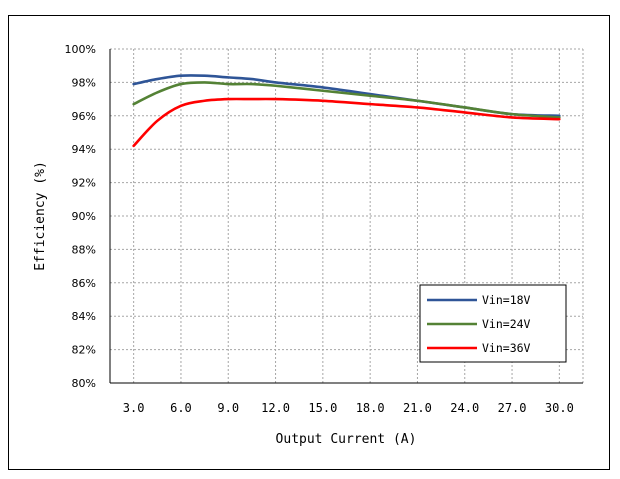 This screenshot has height=479, width=620. What do you see at coordinates (512, 408) in the screenshot?
I see `x-tick-label: 27.0` at bounding box center [512, 408].